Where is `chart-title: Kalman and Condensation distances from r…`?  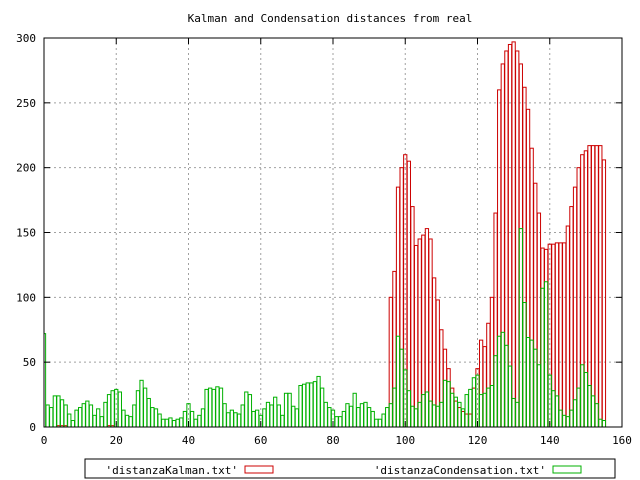 chart-title: Kalman and Condensation distances from r… is located at coordinates (330, 18).